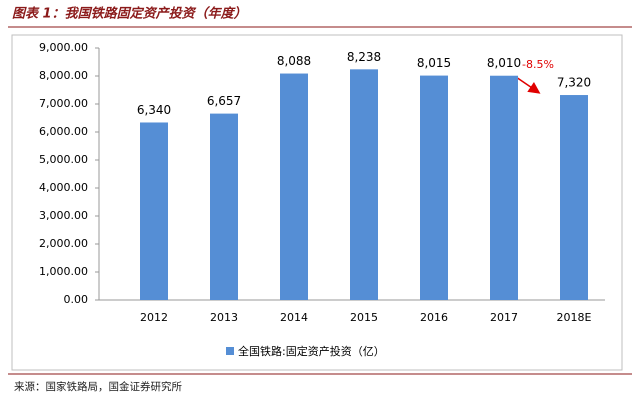  What do you see at coordinates (154, 317) in the screenshot?
I see `x-tick-label: 2012` at bounding box center [154, 317].